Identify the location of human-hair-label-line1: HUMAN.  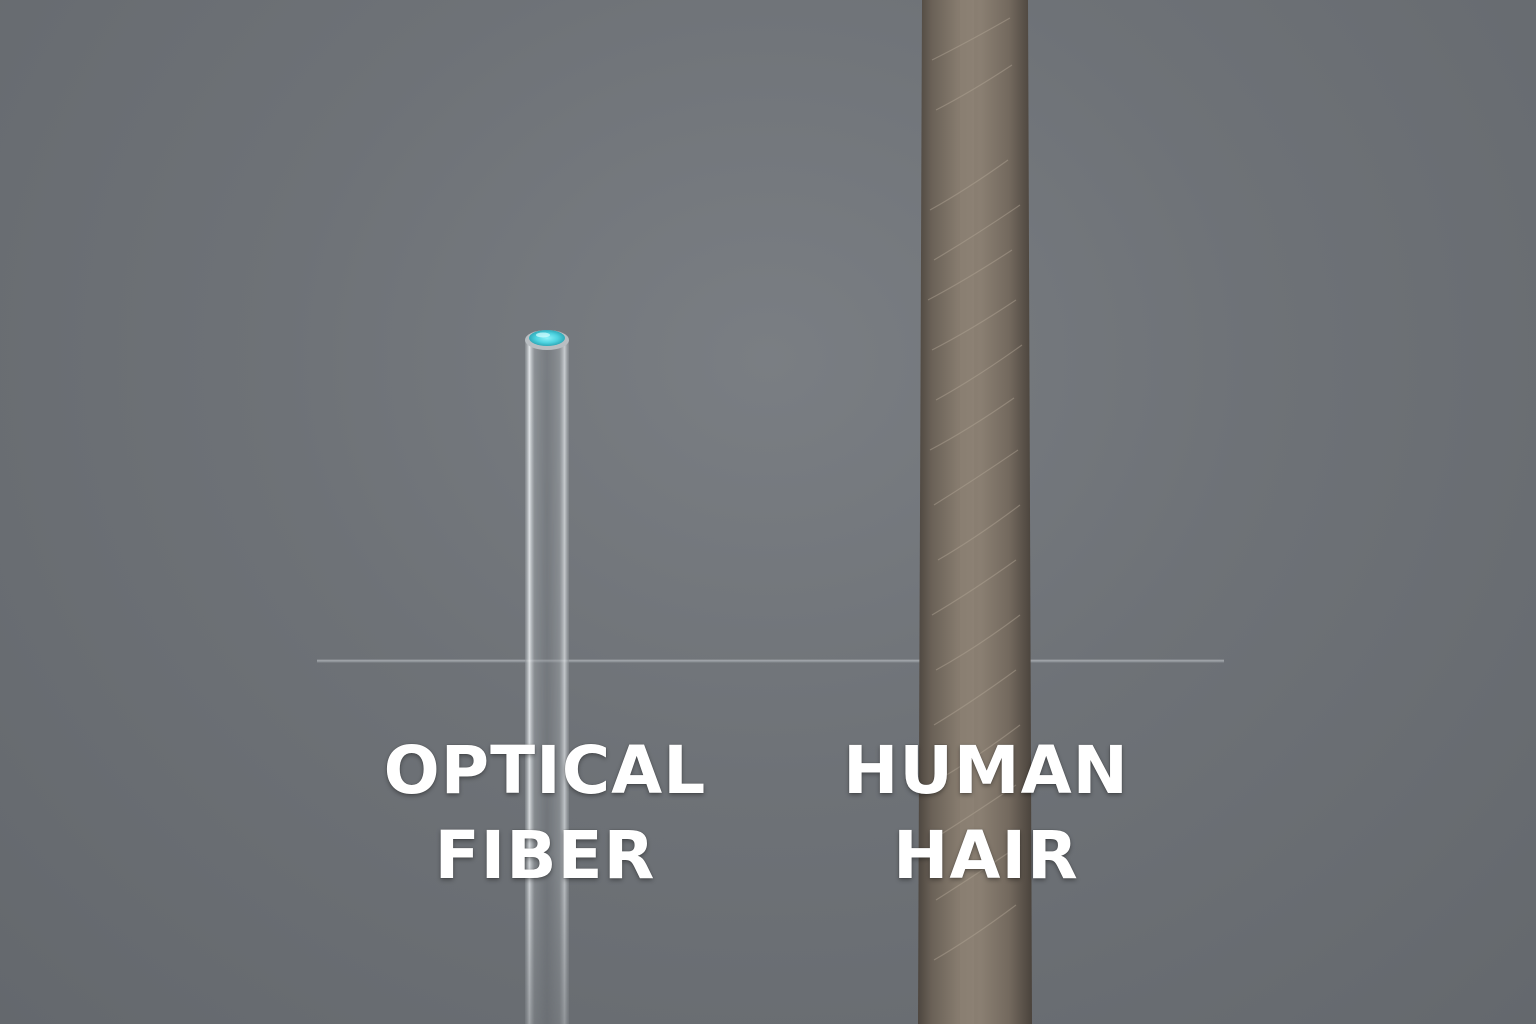
(986, 770).